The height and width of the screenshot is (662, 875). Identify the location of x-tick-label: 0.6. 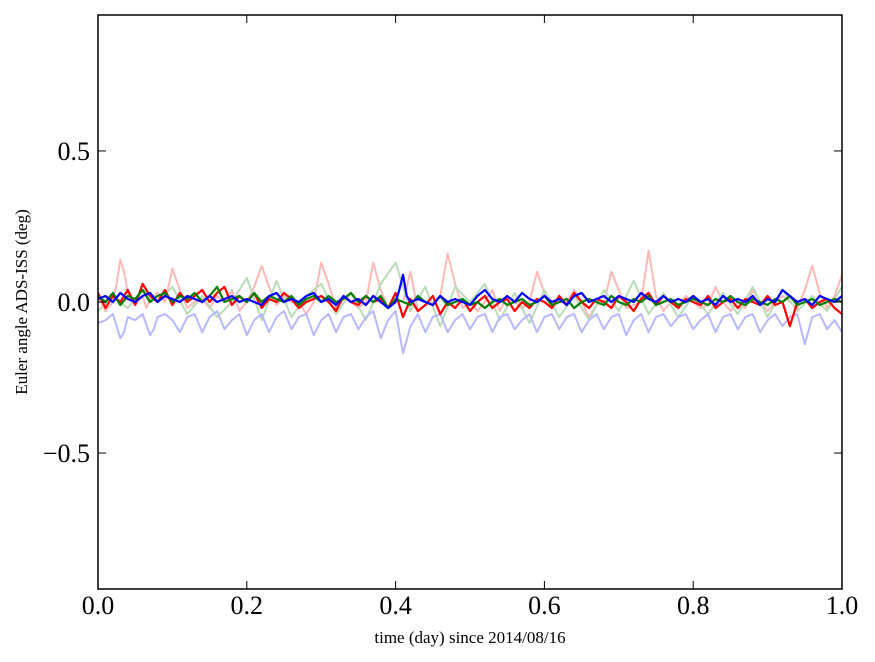
(544, 605).